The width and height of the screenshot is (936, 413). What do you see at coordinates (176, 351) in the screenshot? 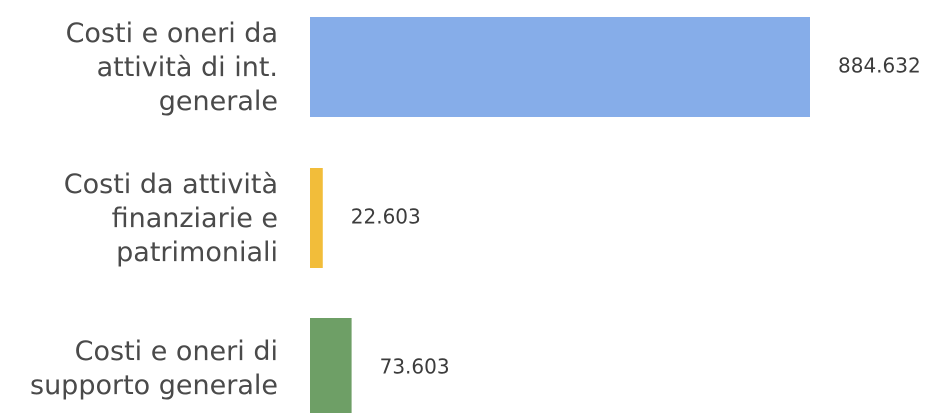
I see `category-label-line: Costi e oneri di` at bounding box center [176, 351].